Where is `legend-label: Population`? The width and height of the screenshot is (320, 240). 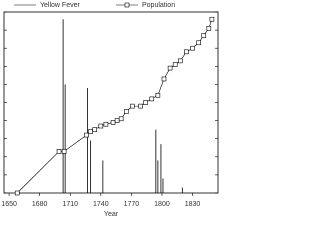
legend-label: Population is located at coordinates (158, 5).